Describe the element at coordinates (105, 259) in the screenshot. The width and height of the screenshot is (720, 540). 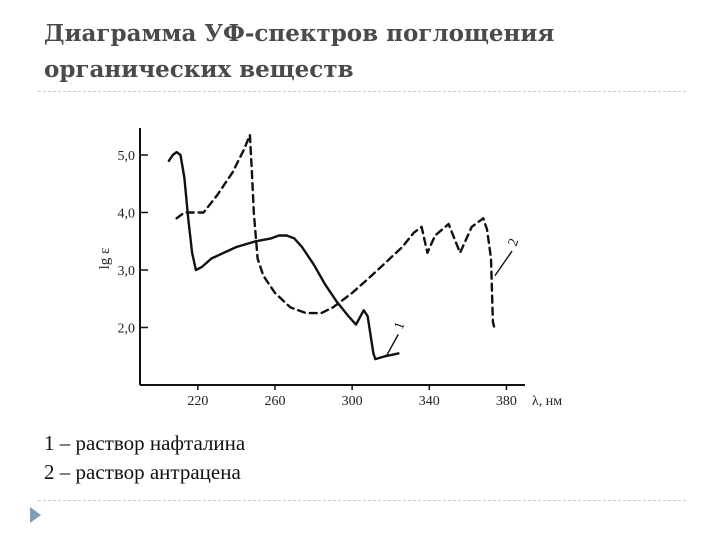
I see `y-axis-label: lg ε` at that location.